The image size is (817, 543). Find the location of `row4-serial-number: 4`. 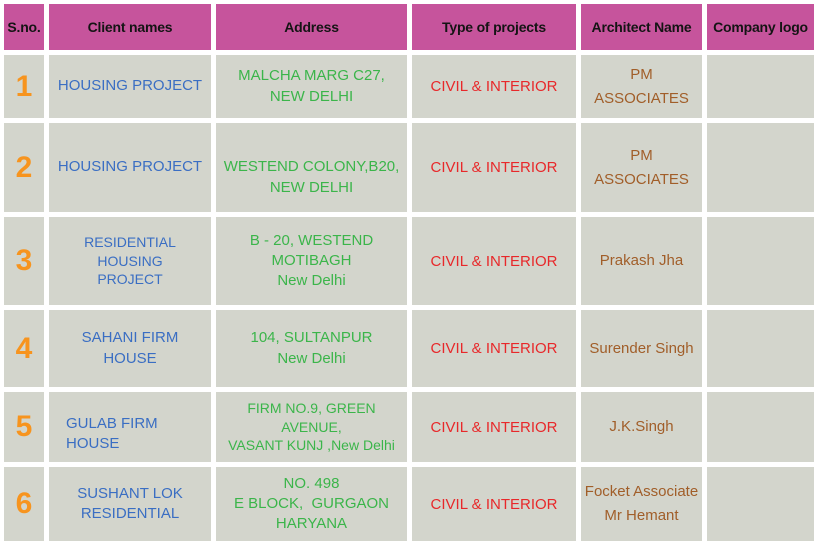

row4-serial-number: 4 is located at coordinates (24, 348).